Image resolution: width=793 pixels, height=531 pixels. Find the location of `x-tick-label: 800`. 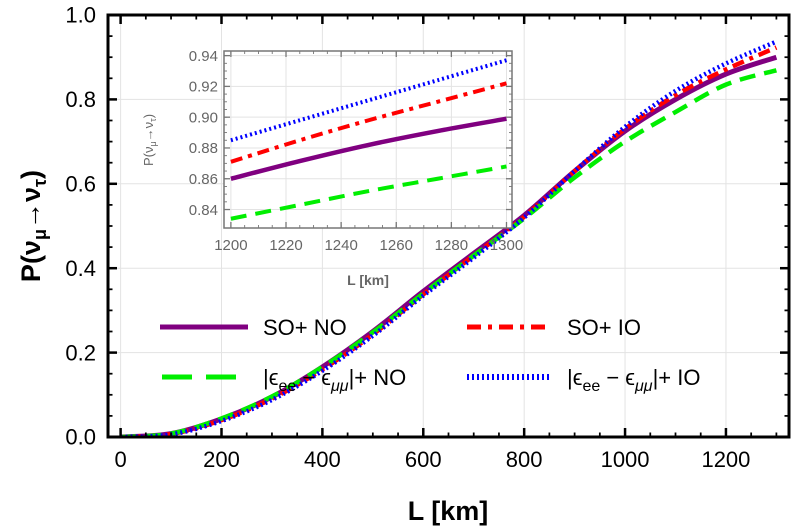

x-tick-label: 800 is located at coordinates (524, 459).